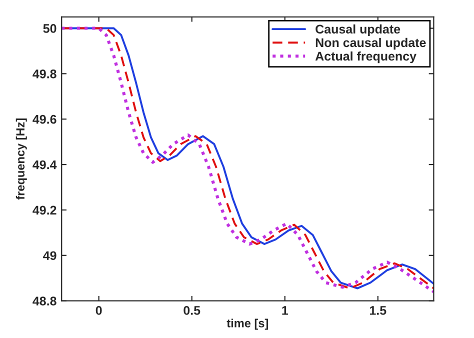 This screenshot has height=338, width=474. What do you see at coordinates (358, 30) in the screenshot?
I see `legend-label: Causal update` at bounding box center [358, 30].